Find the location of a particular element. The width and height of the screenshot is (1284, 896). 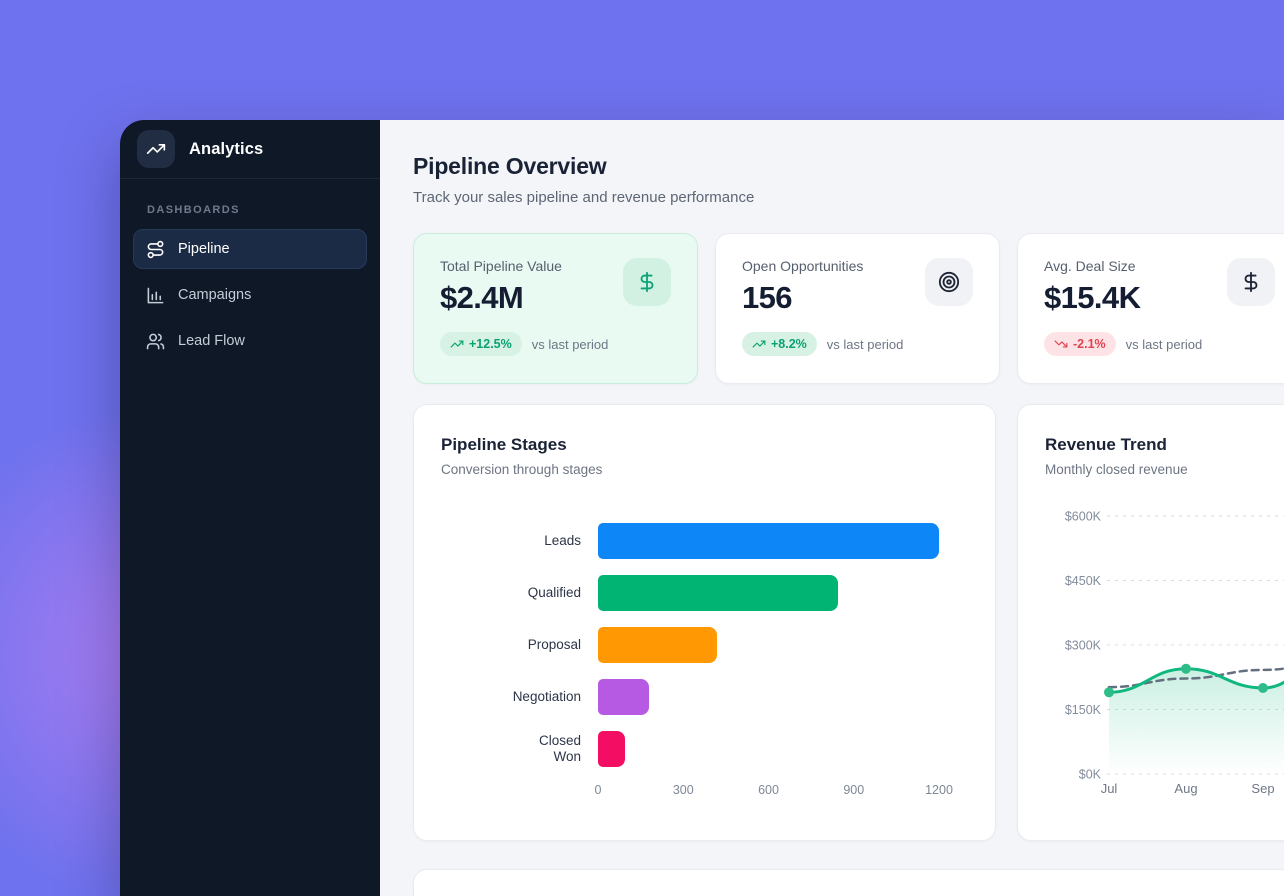

bar-leads is located at coordinates (768, 541).